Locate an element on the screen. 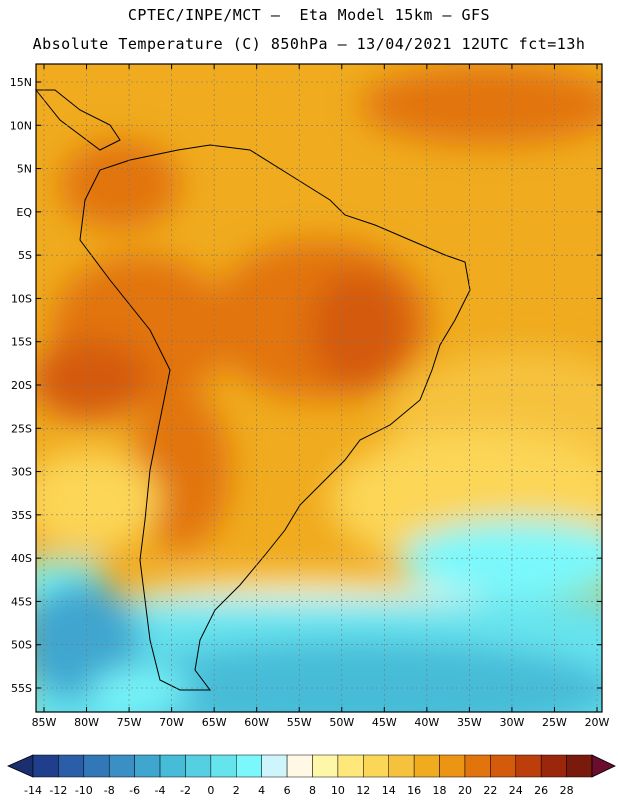 The height and width of the screenshot is (800, 618). colorbar-label: 22 is located at coordinates (490, 790).